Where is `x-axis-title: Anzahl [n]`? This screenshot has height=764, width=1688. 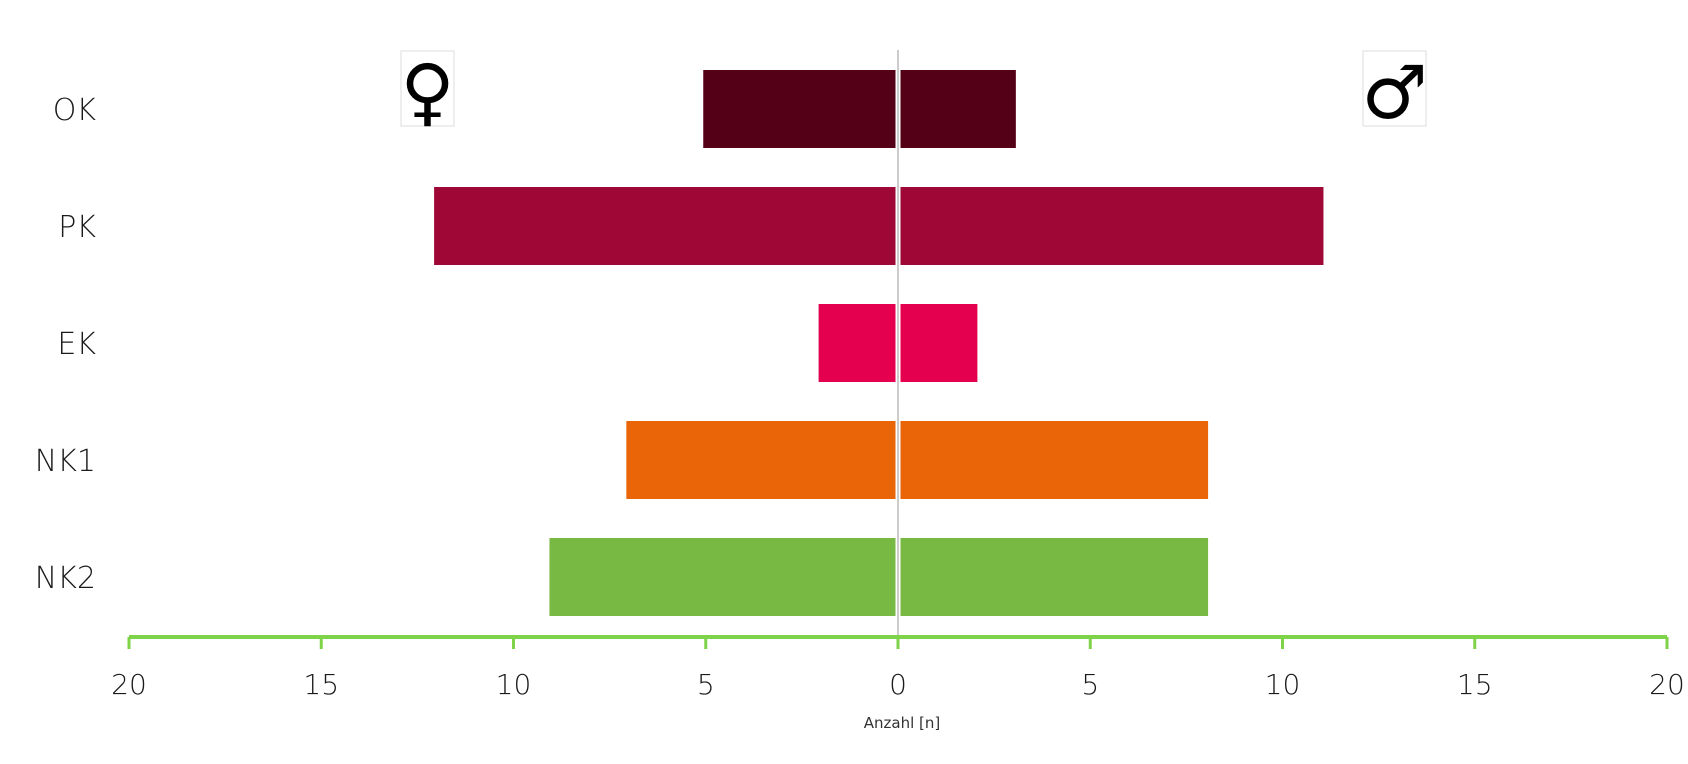
x-axis-title: Anzahl [n] is located at coordinates (902, 723).